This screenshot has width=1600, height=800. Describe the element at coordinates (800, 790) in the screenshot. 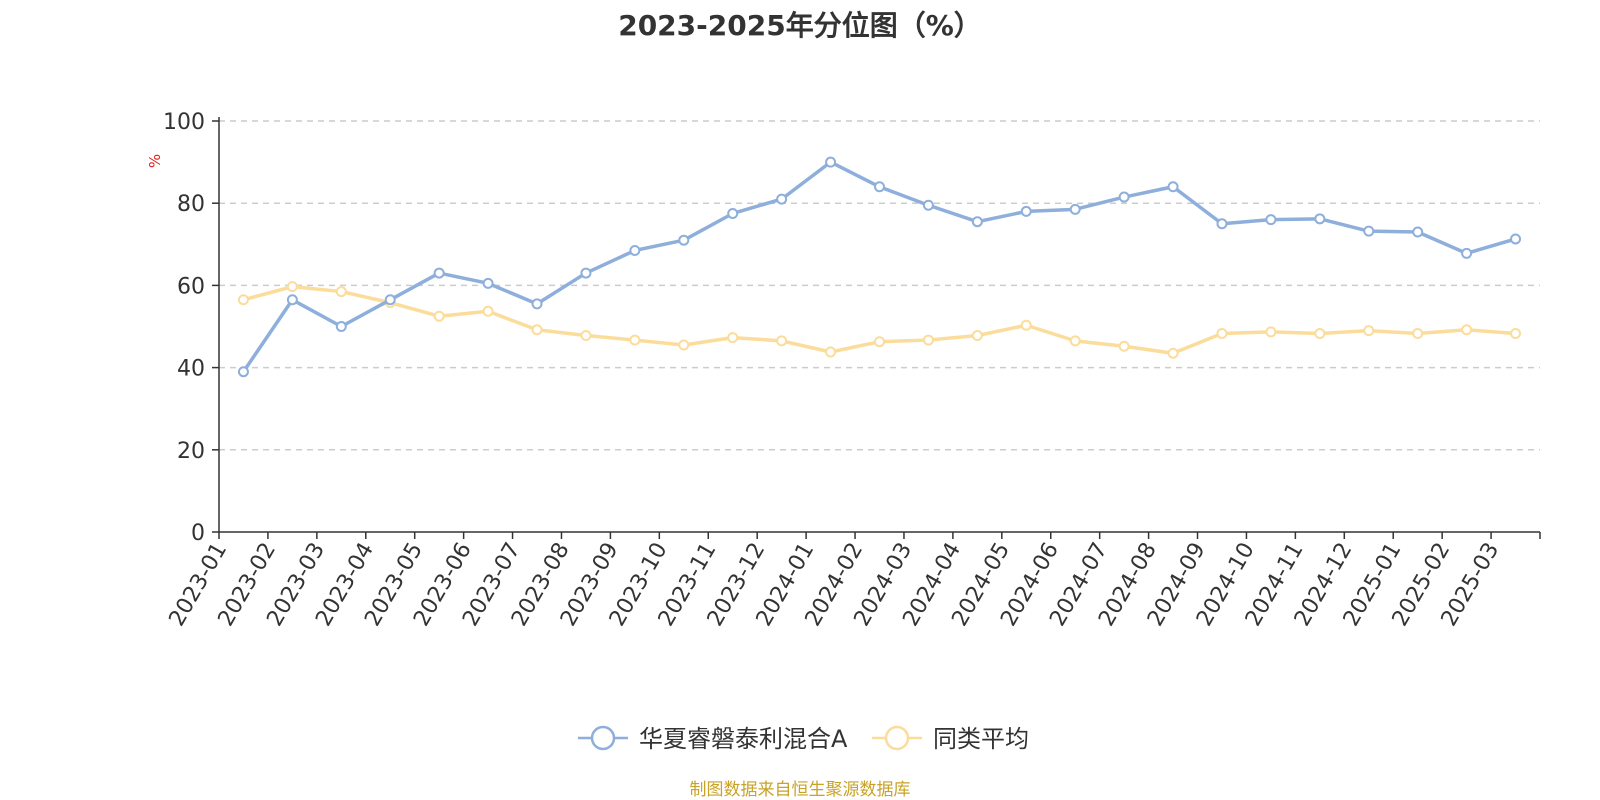

I see `data-source-note: 制图数据来自恒生聚源数据库` at that location.